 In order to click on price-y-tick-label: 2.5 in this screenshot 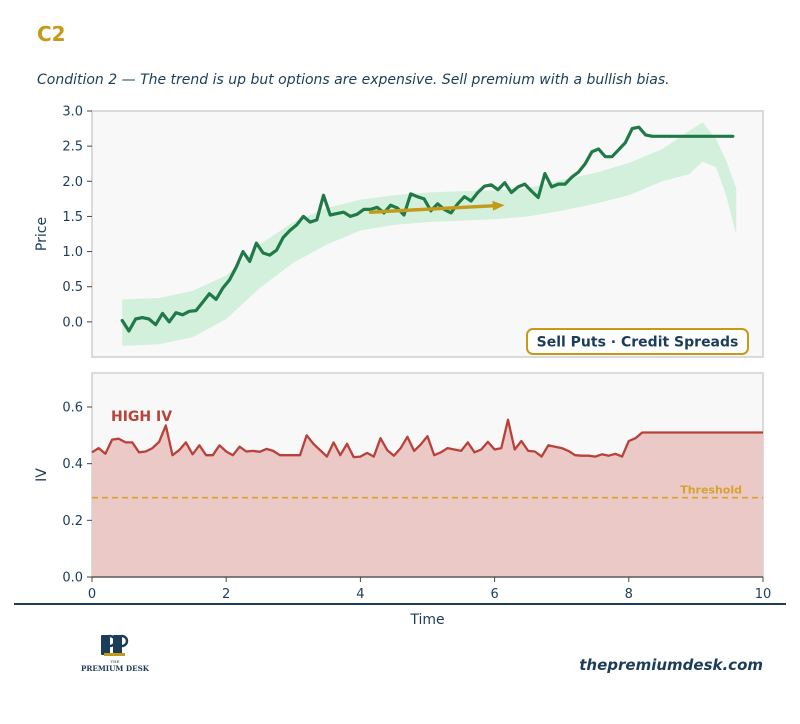, I will do `click(72, 147)`.